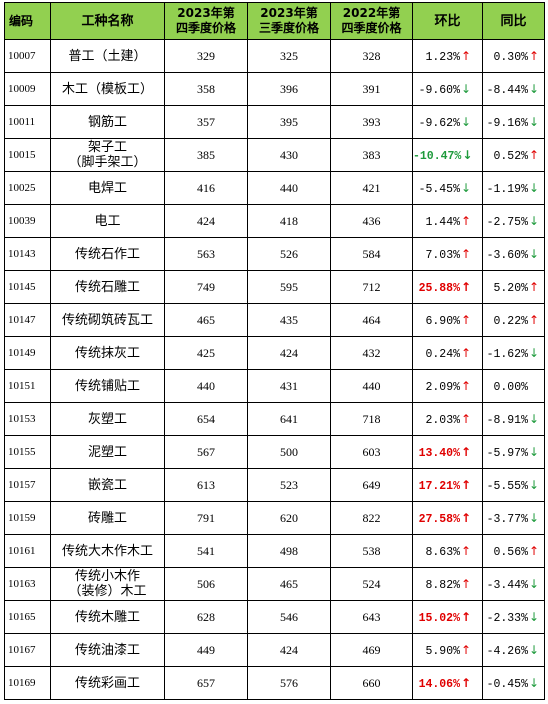 The width and height of the screenshot is (548, 704). What do you see at coordinates (447, 584) in the screenshot?
I see `cell-qoq: 8.82%↑` at bounding box center [447, 584].